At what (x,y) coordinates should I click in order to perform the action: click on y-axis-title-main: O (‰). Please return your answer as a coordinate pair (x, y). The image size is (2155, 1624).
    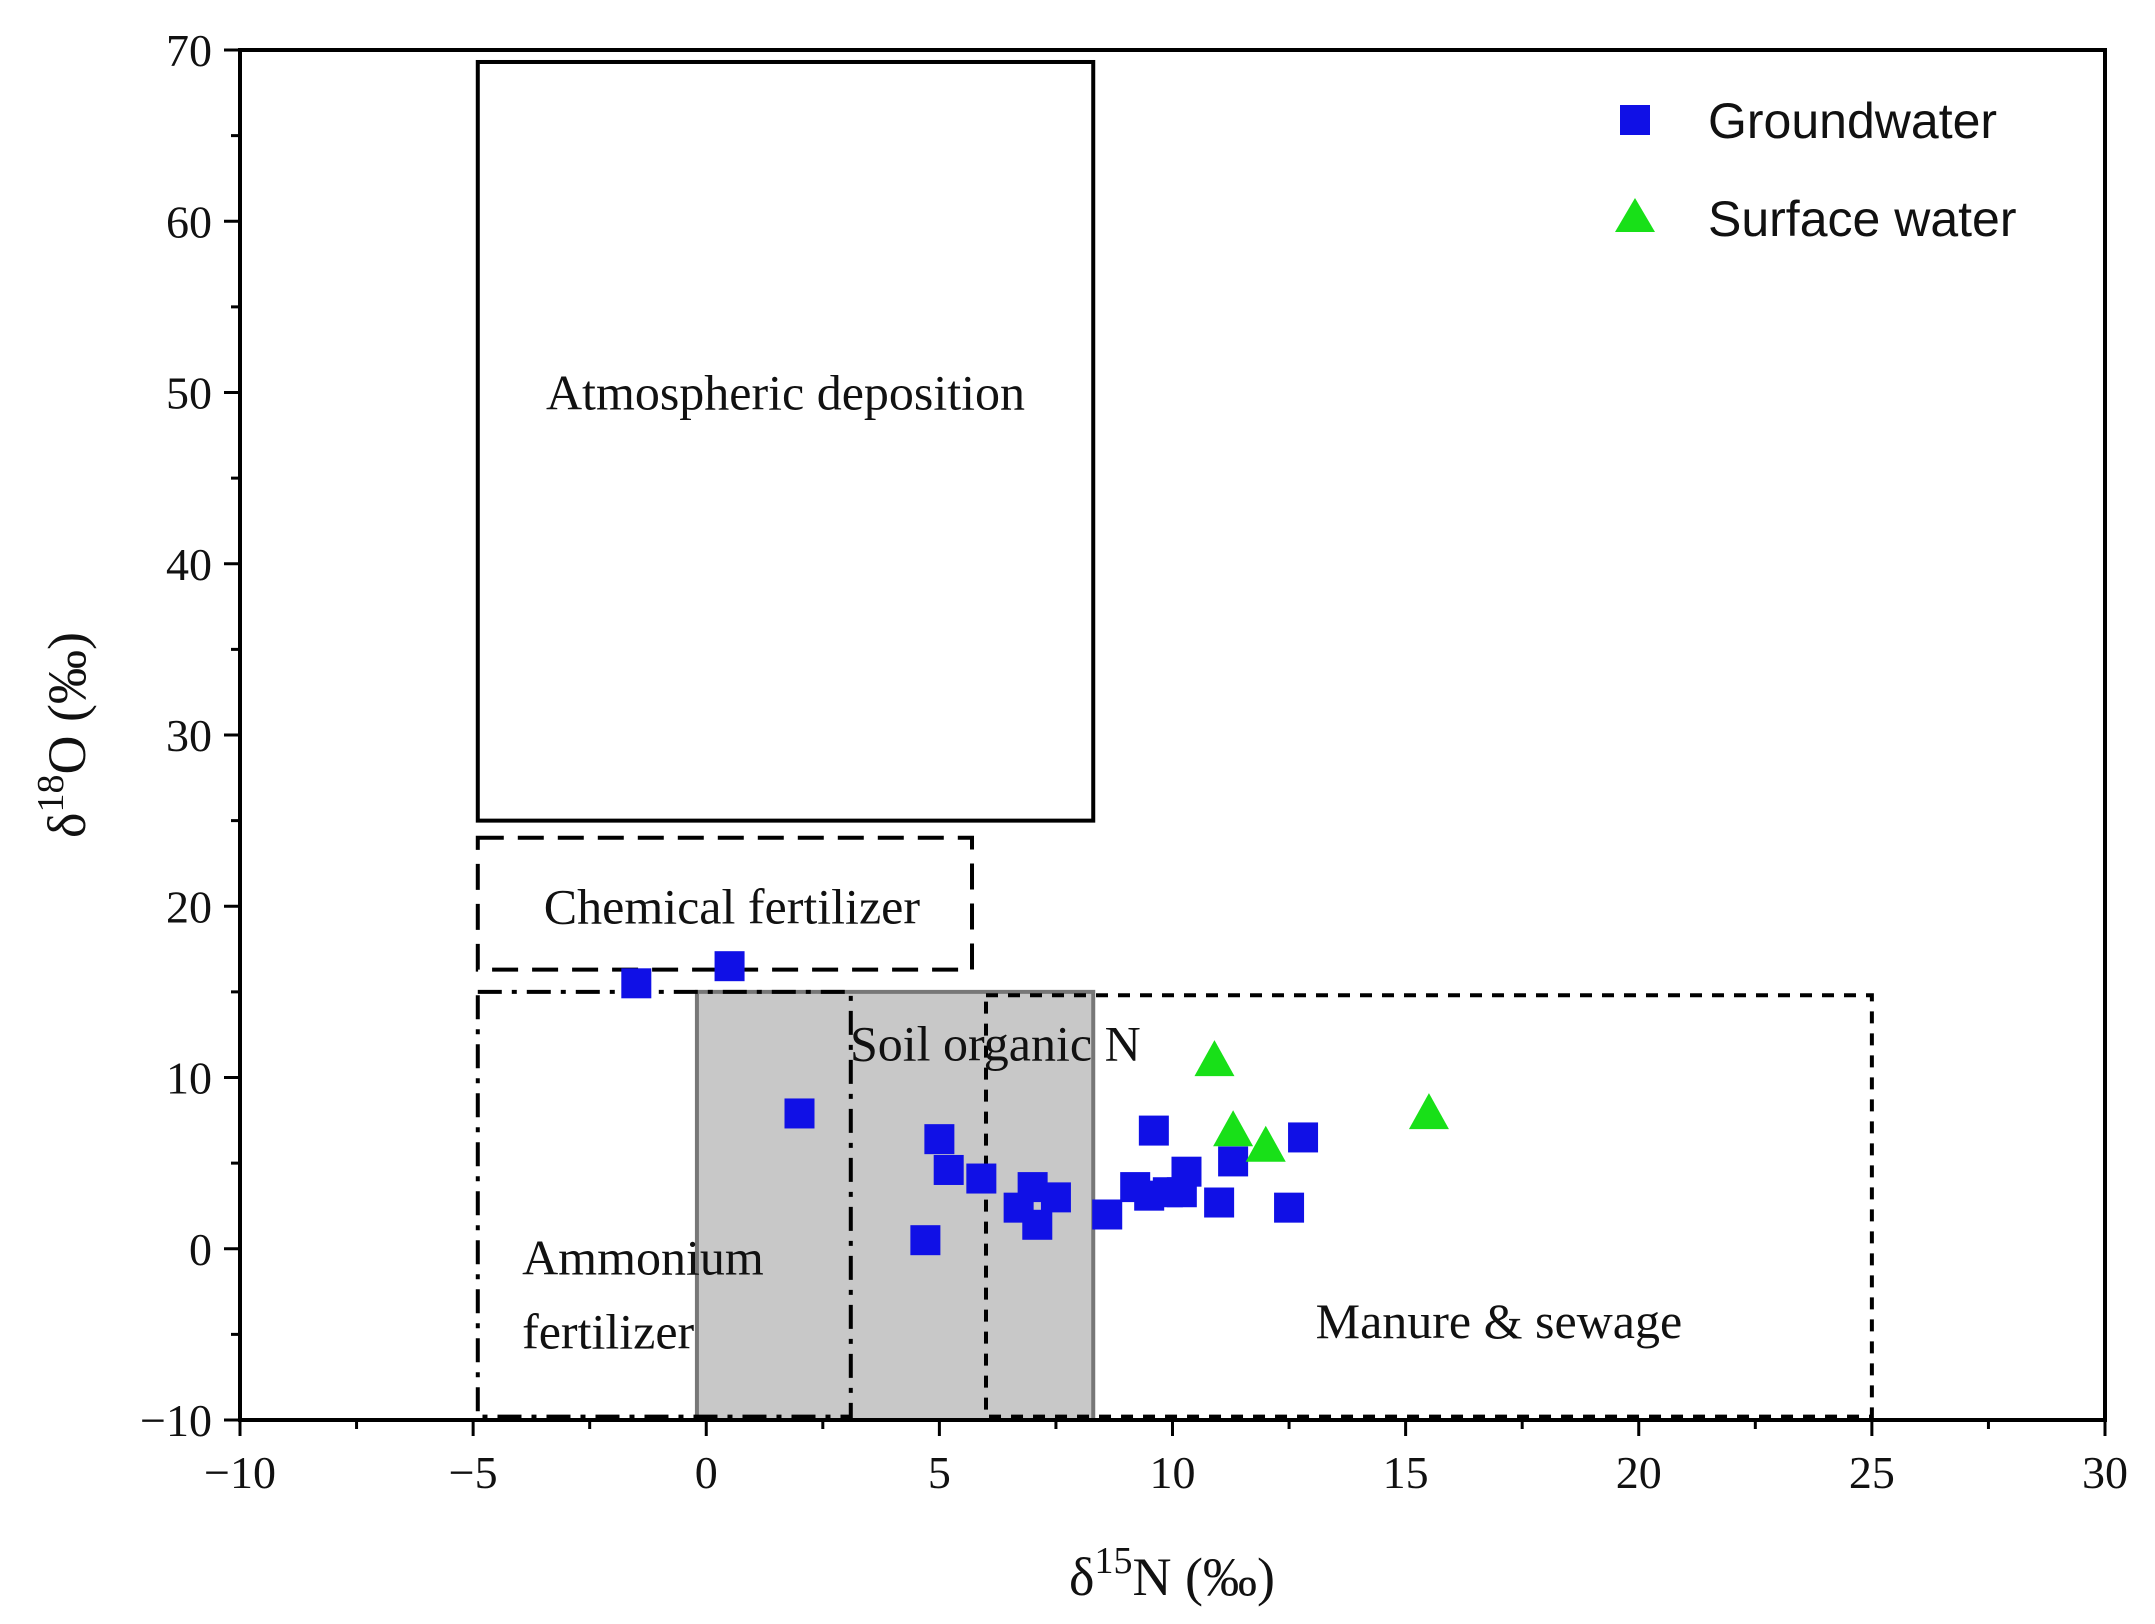
    Looking at the image, I should click on (67, 703).